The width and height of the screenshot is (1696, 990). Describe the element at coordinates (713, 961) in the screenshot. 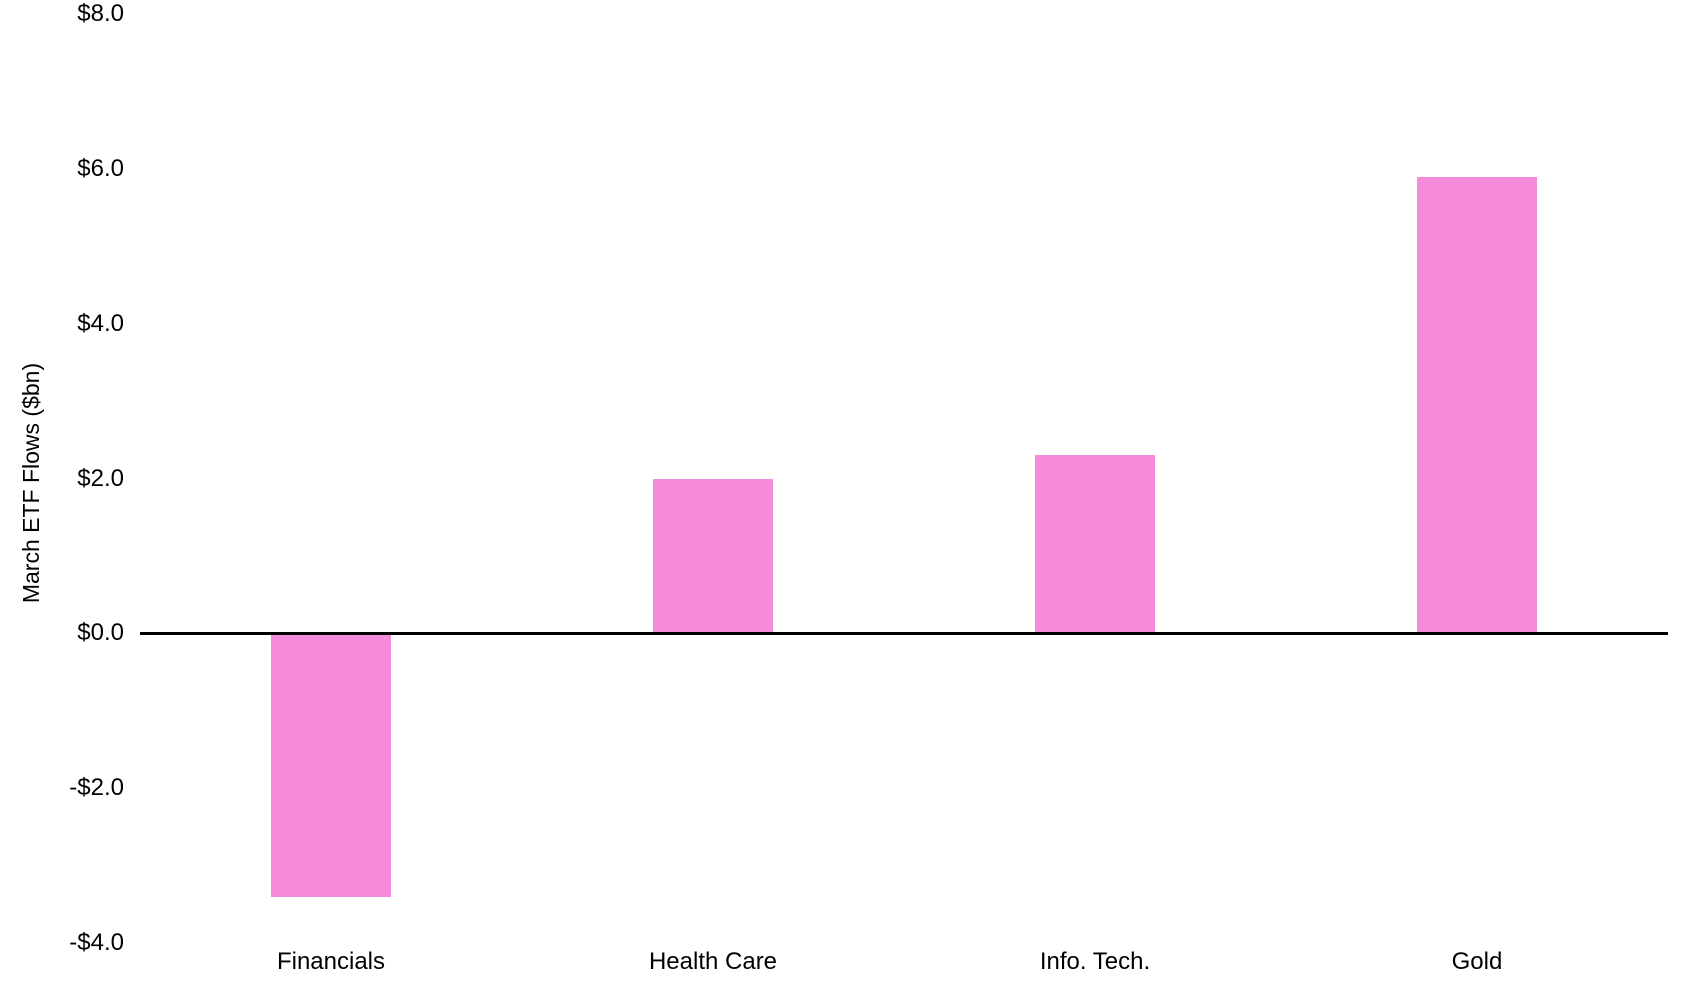

I see `x-tick-label: Health Care` at that location.